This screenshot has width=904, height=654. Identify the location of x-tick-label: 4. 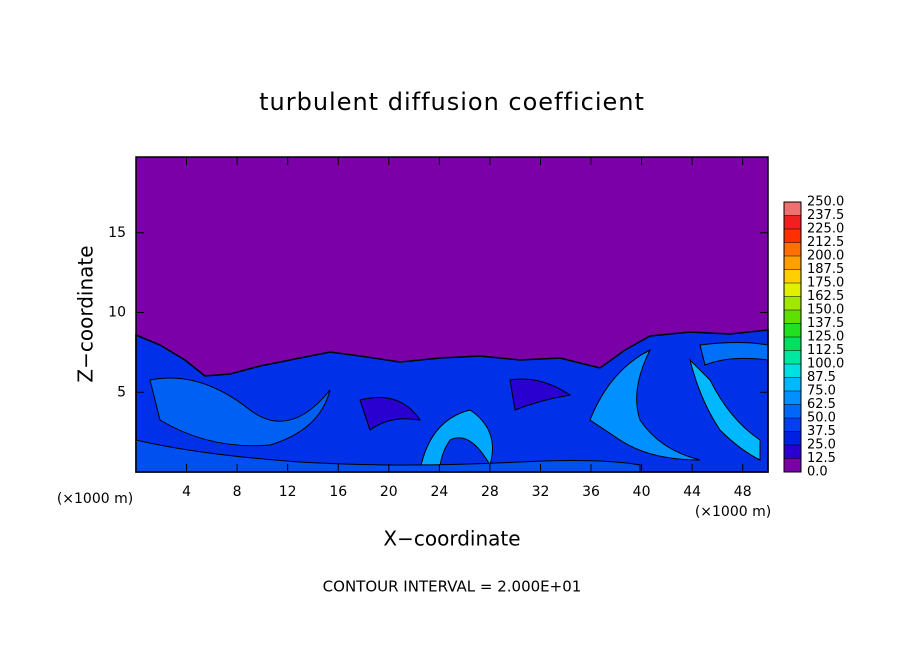
(186, 492).